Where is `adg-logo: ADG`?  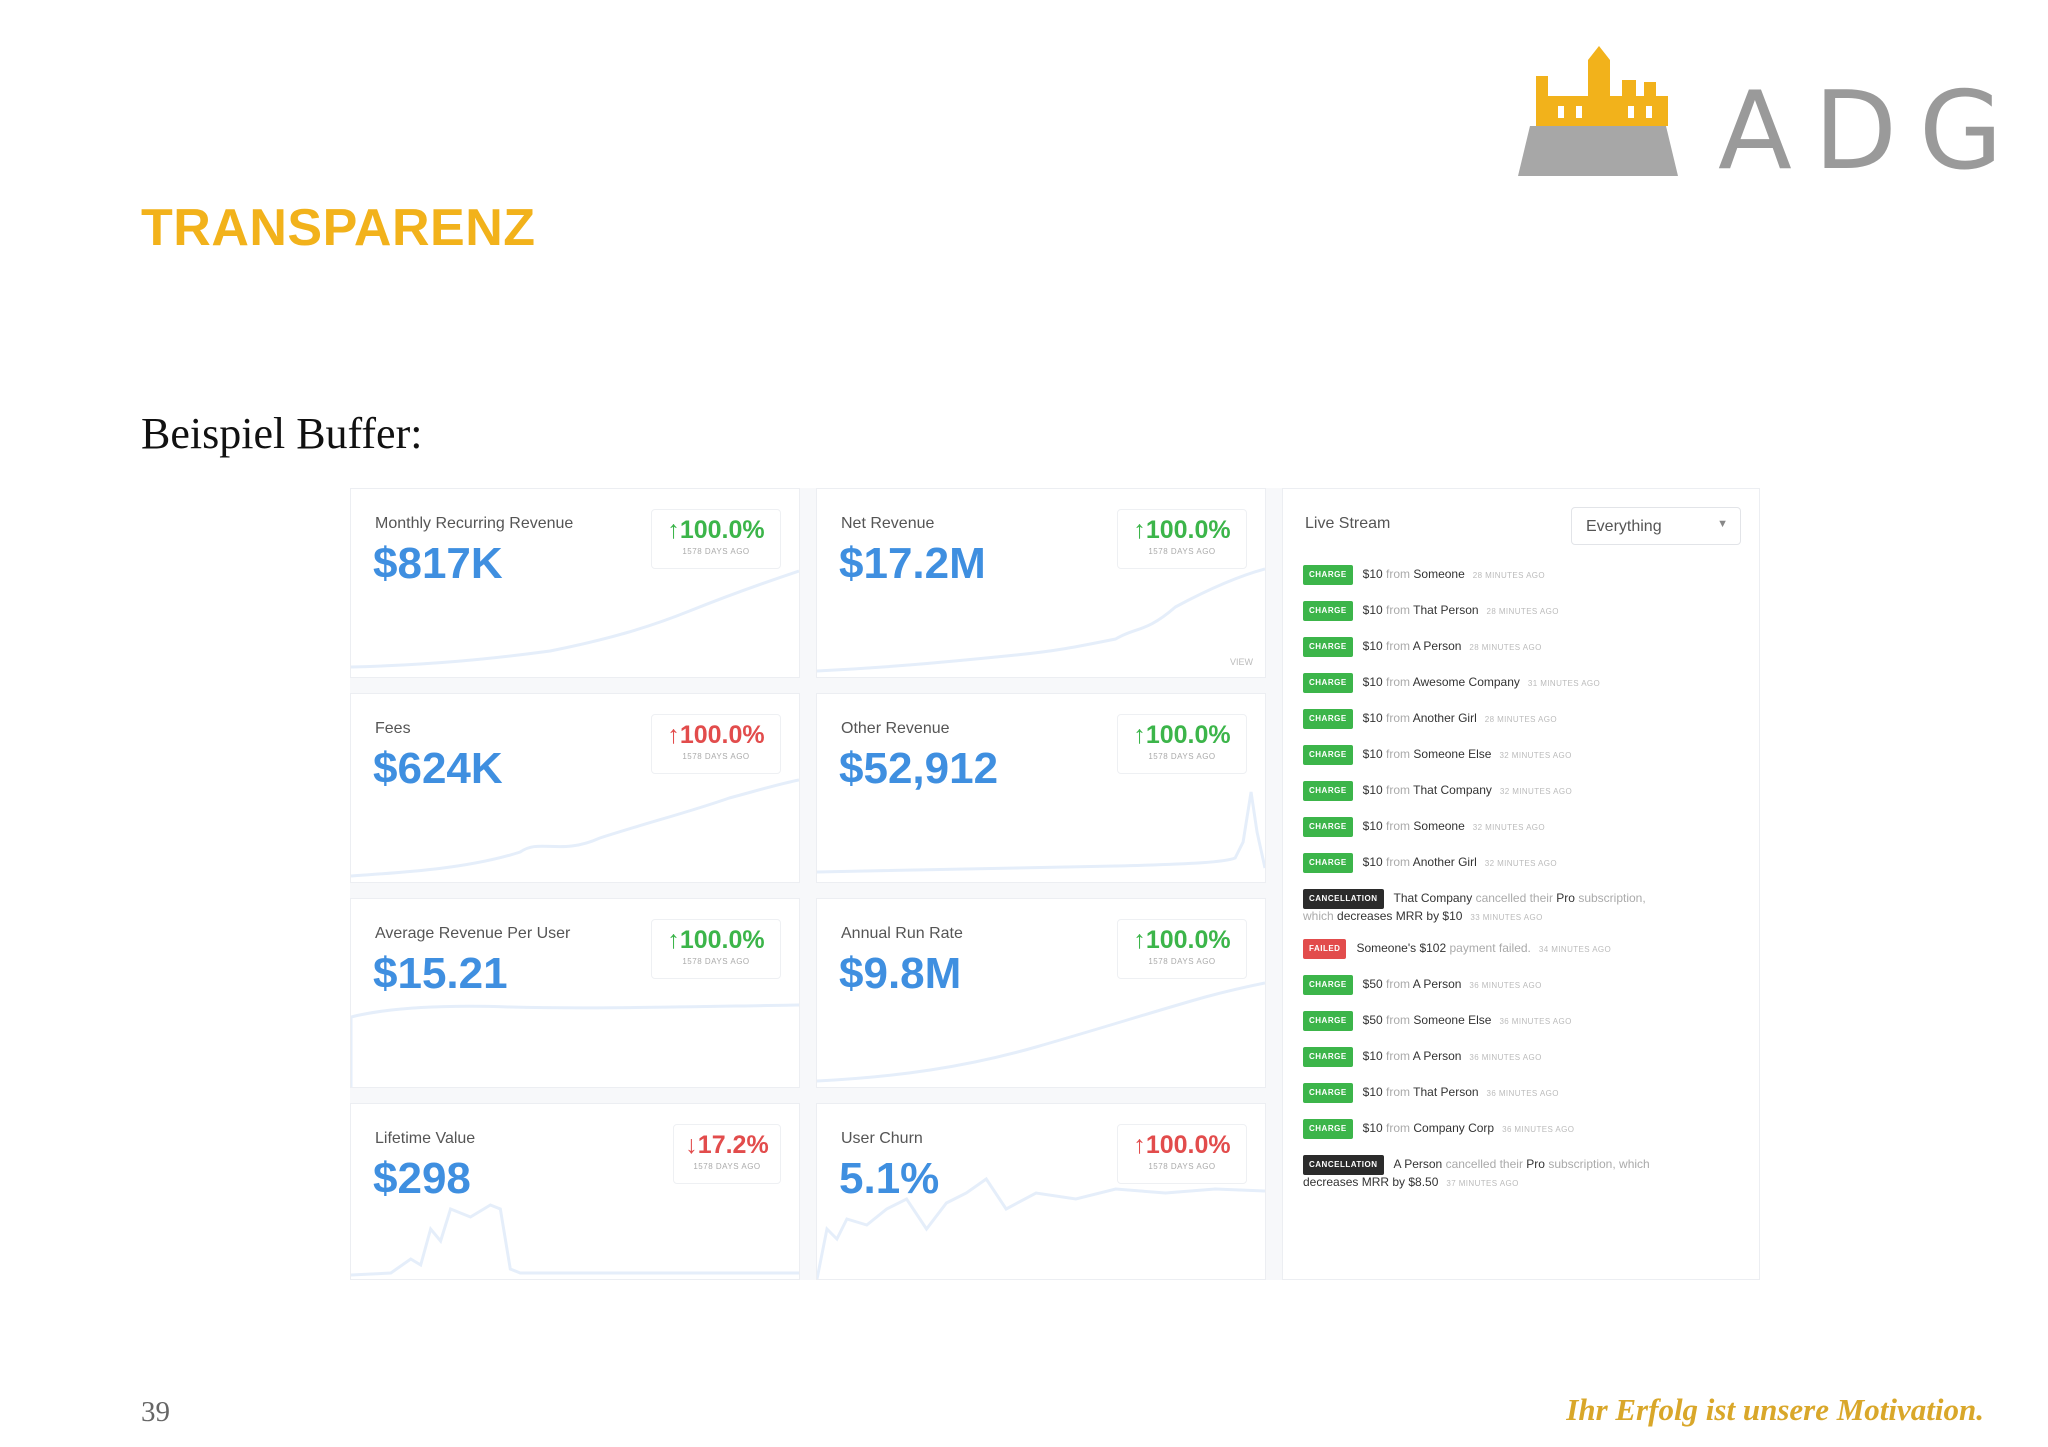
adg-logo: ADG is located at coordinates (1760, 115).